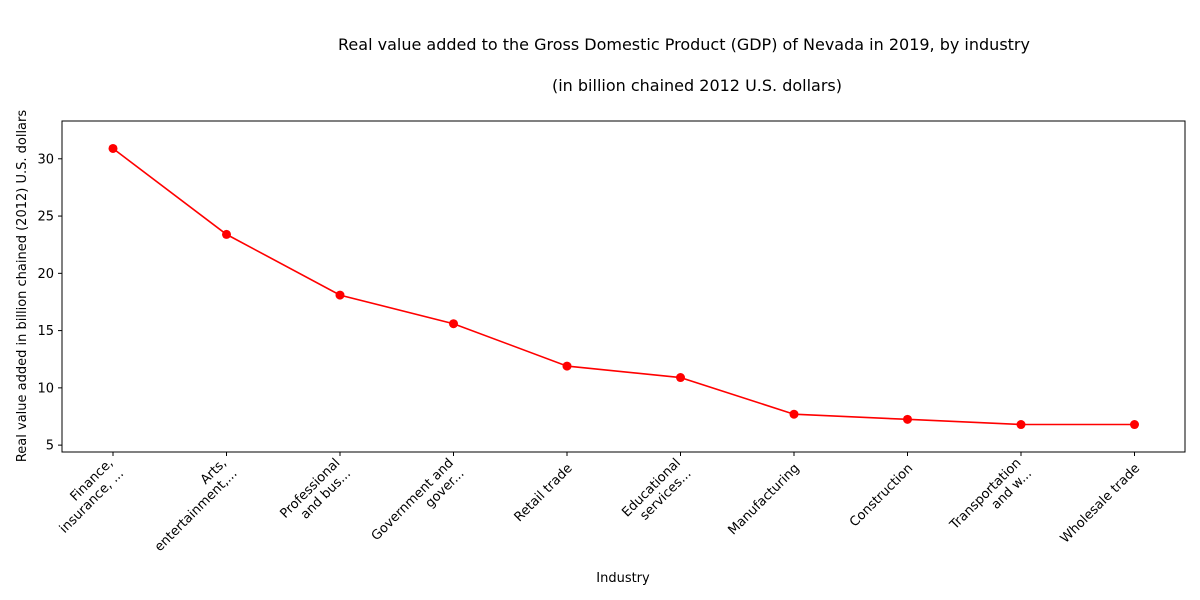  What do you see at coordinates (697, 85) in the screenshot?
I see `chart-subtitle: (in billion chained 2012 U.S. dollars)` at bounding box center [697, 85].